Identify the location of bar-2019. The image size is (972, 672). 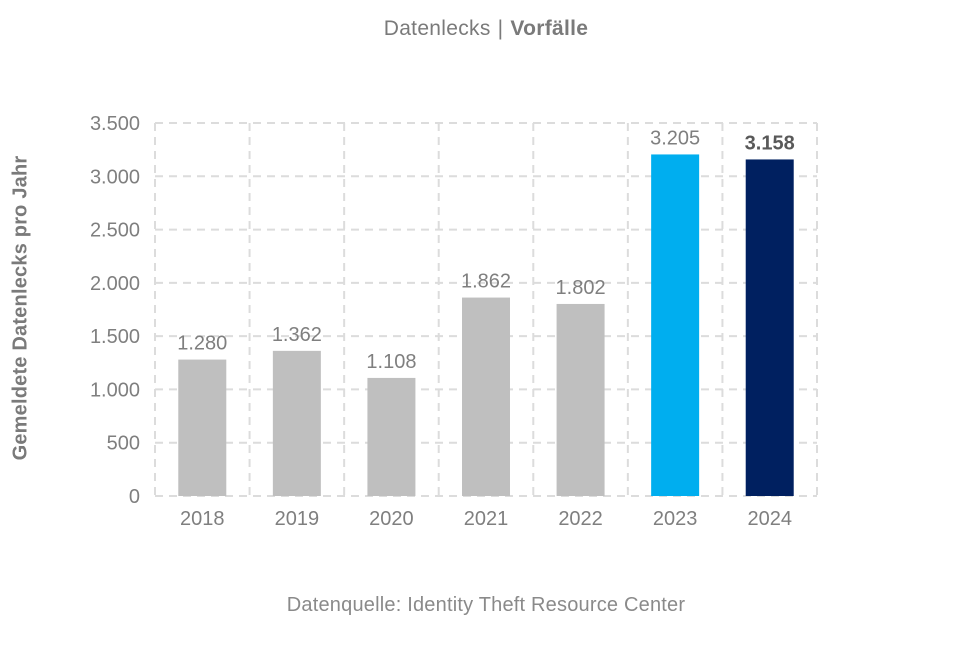
(296, 423).